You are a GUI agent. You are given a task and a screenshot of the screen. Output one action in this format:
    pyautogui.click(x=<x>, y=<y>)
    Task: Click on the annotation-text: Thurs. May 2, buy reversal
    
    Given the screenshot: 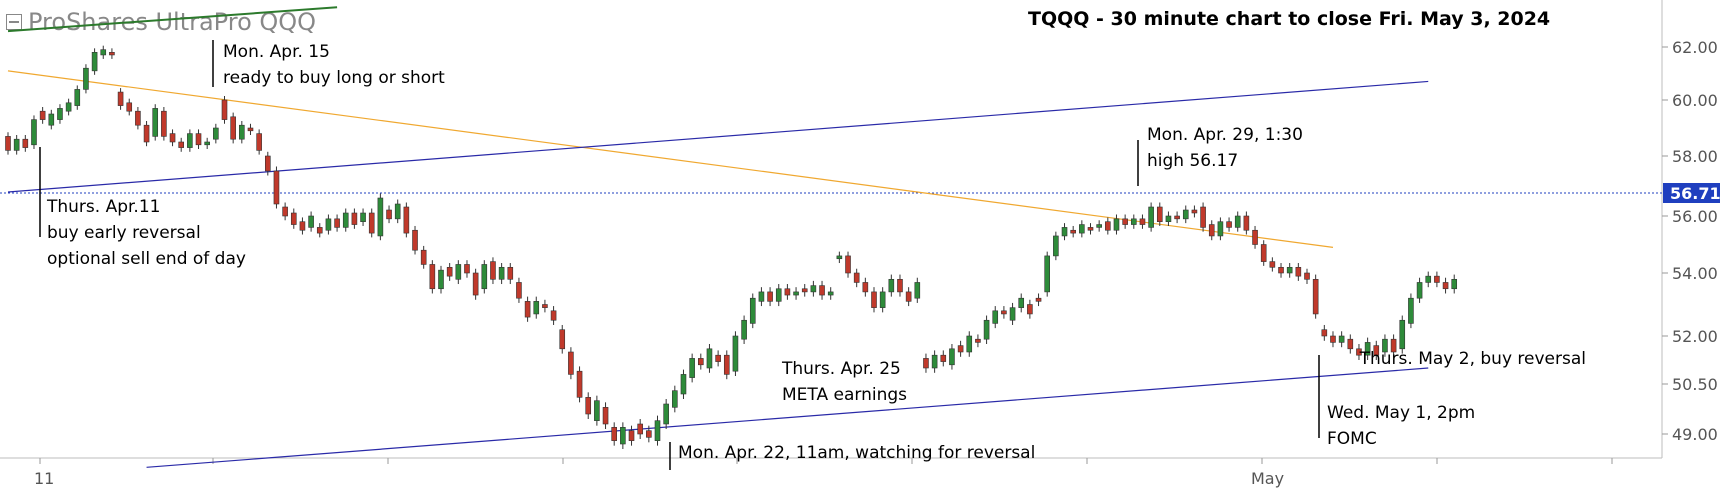 What is the action you would take?
    pyautogui.click(x=1472, y=359)
    